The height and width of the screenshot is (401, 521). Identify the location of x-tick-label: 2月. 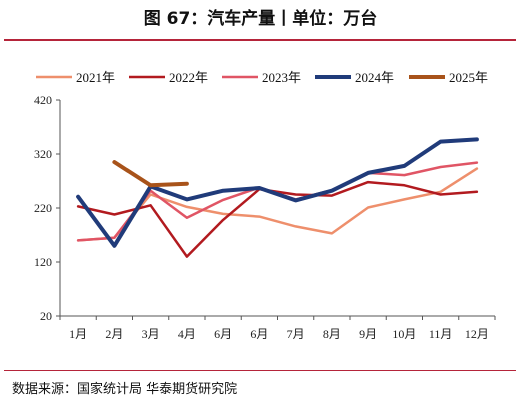
(114, 334).